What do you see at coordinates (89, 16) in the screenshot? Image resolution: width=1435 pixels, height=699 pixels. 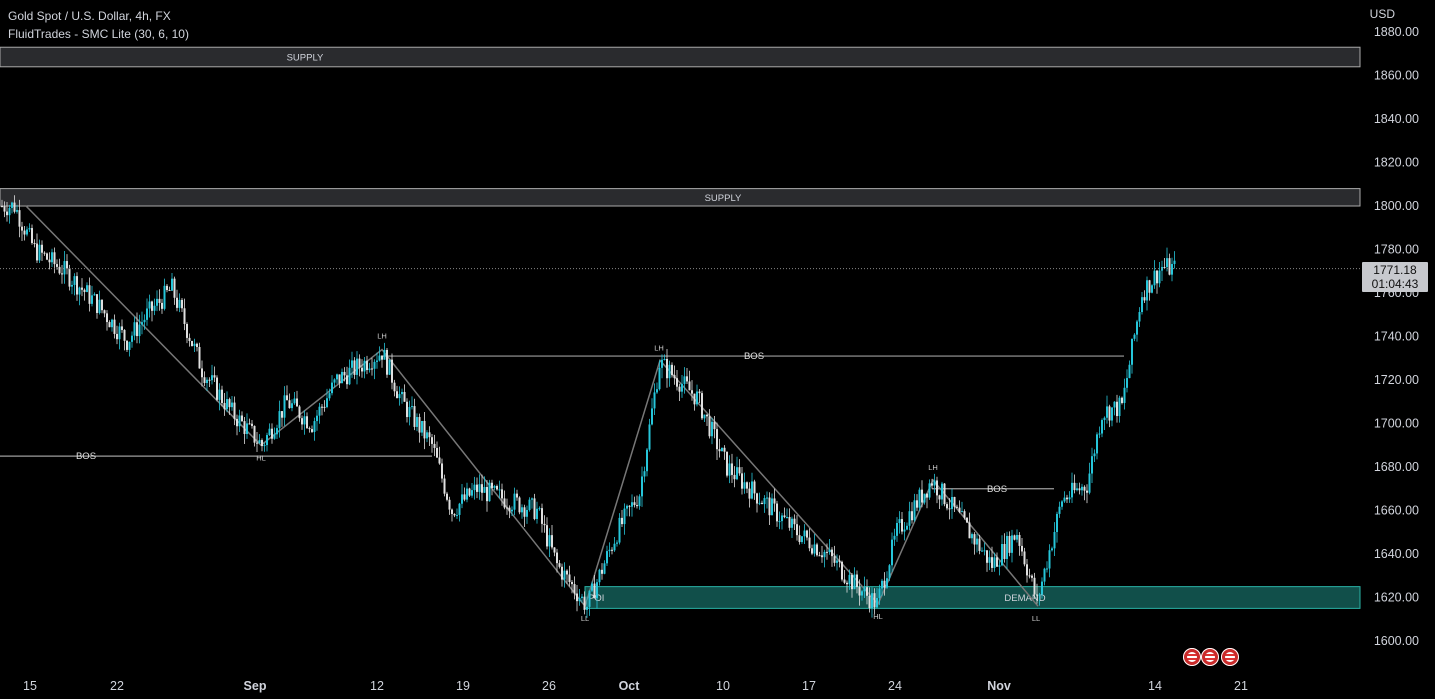 I see `symbol-title: Gold Spot / U.S. Dollar, 4h, FX` at bounding box center [89, 16].